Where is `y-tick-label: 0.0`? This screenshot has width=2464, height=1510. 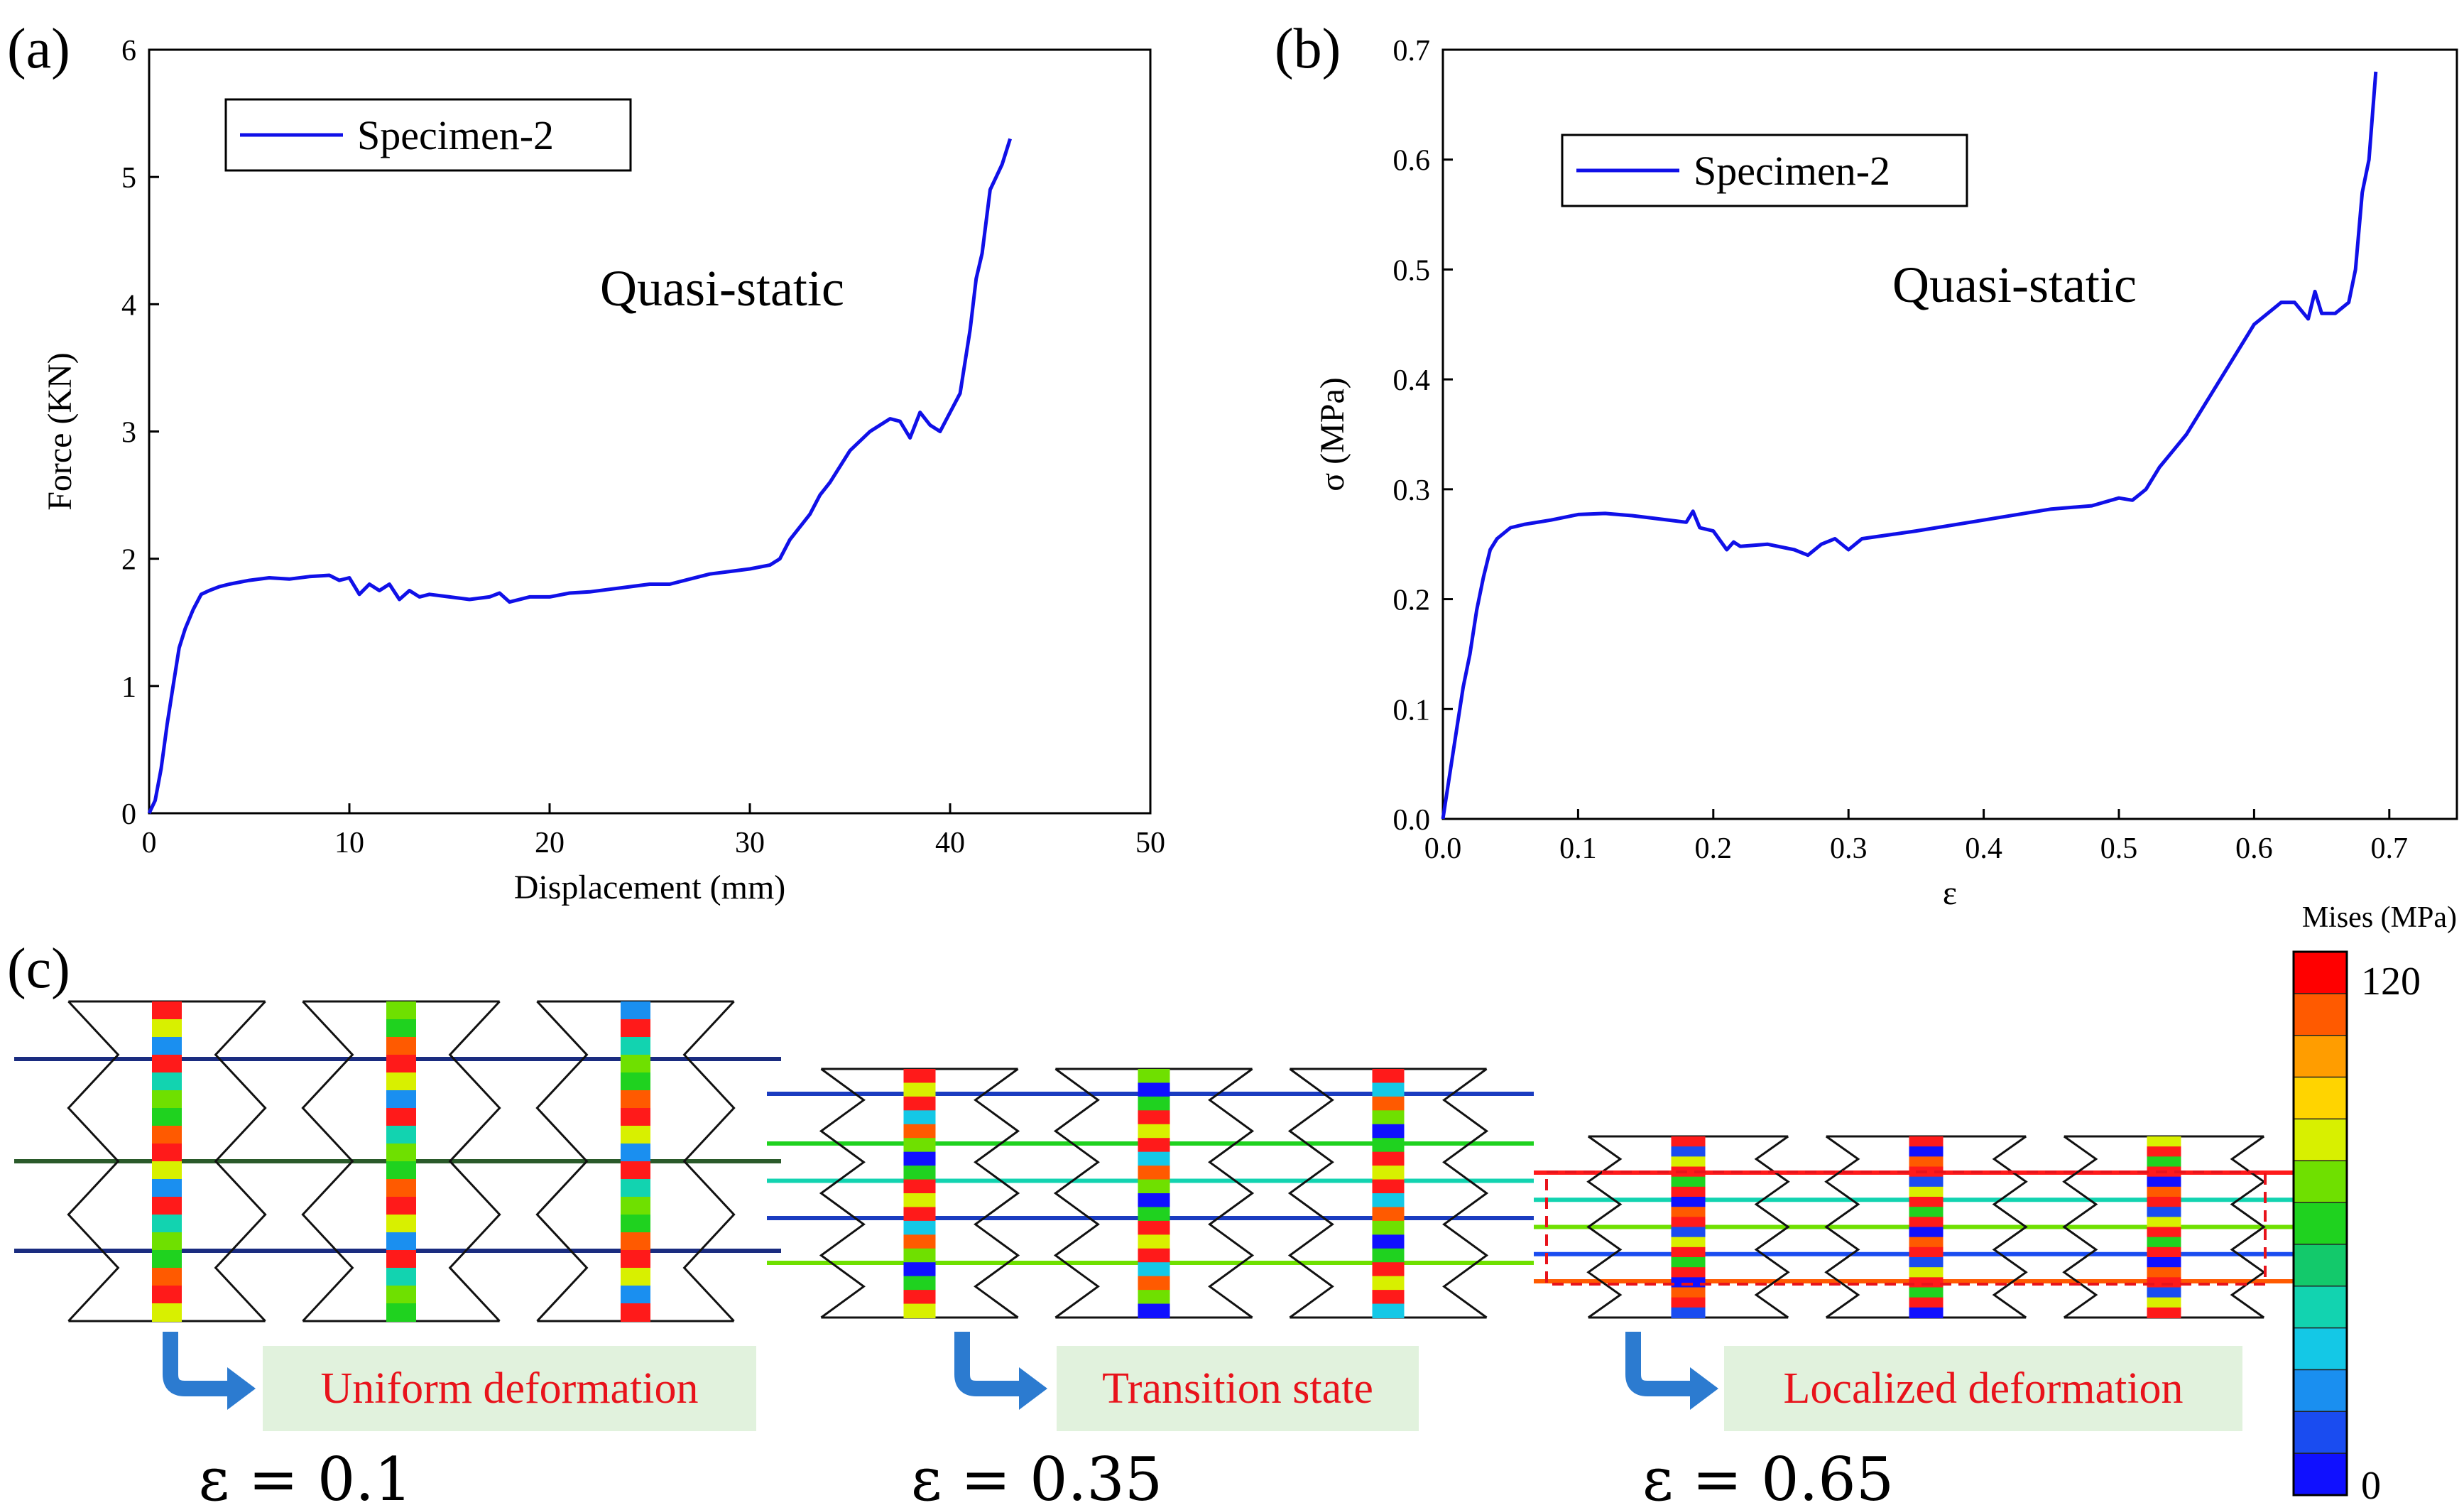
y-tick-label: 0.0 is located at coordinates (1412, 820).